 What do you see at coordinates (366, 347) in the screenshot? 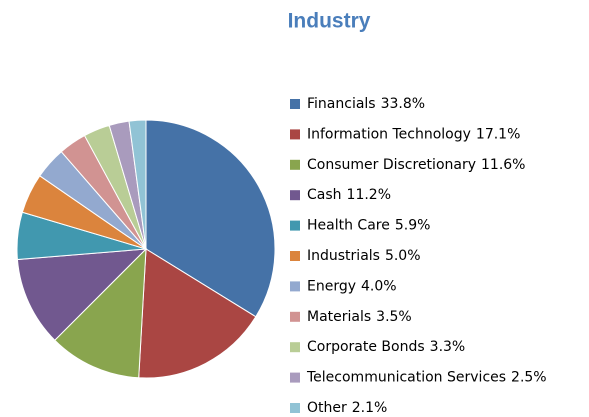
I see `legend-label: Corporate Bonds` at bounding box center [366, 347].